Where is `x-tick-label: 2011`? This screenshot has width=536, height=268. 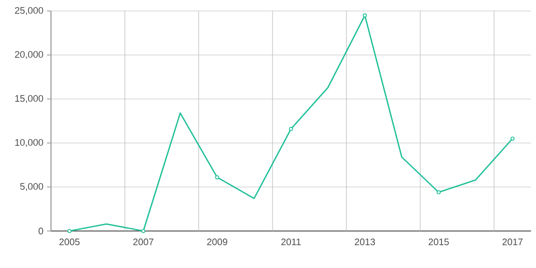 x-tick-label: 2011 is located at coordinates (291, 242).